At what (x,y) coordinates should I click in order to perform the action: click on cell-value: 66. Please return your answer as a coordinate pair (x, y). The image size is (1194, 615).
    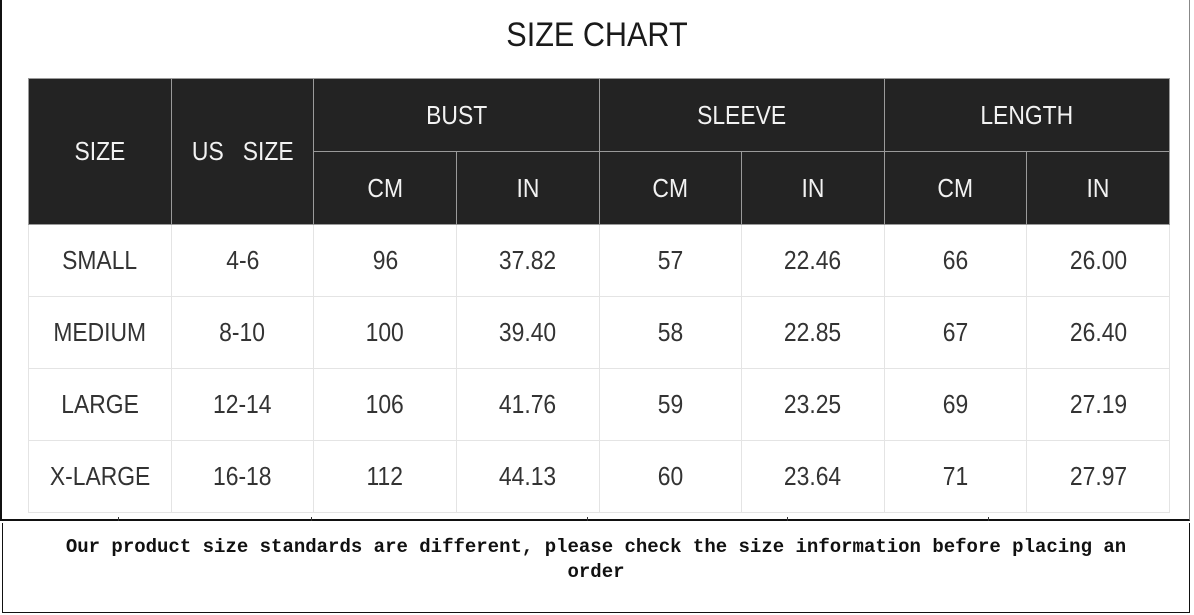
    Looking at the image, I should click on (955, 260).